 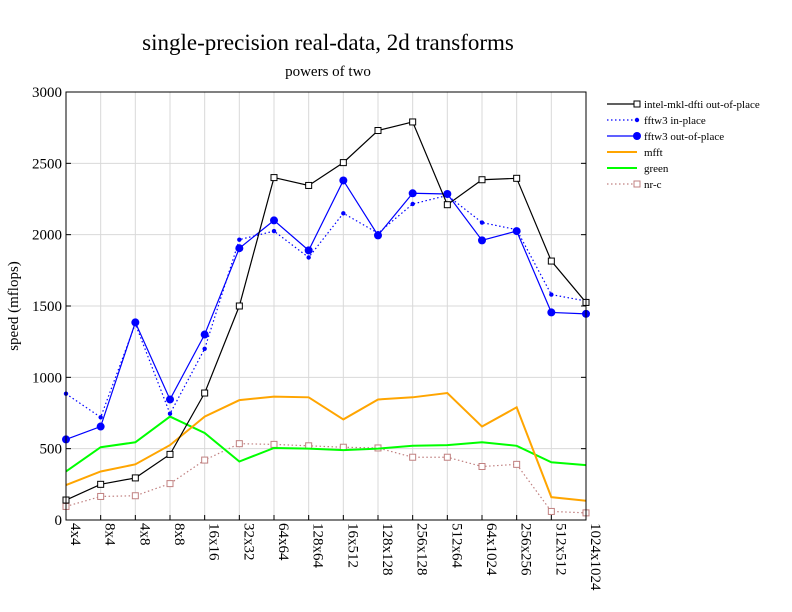 What do you see at coordinates (653, 153) in the screenshot?
I see `legend-label: mfft` at bounding box center [653, 153].